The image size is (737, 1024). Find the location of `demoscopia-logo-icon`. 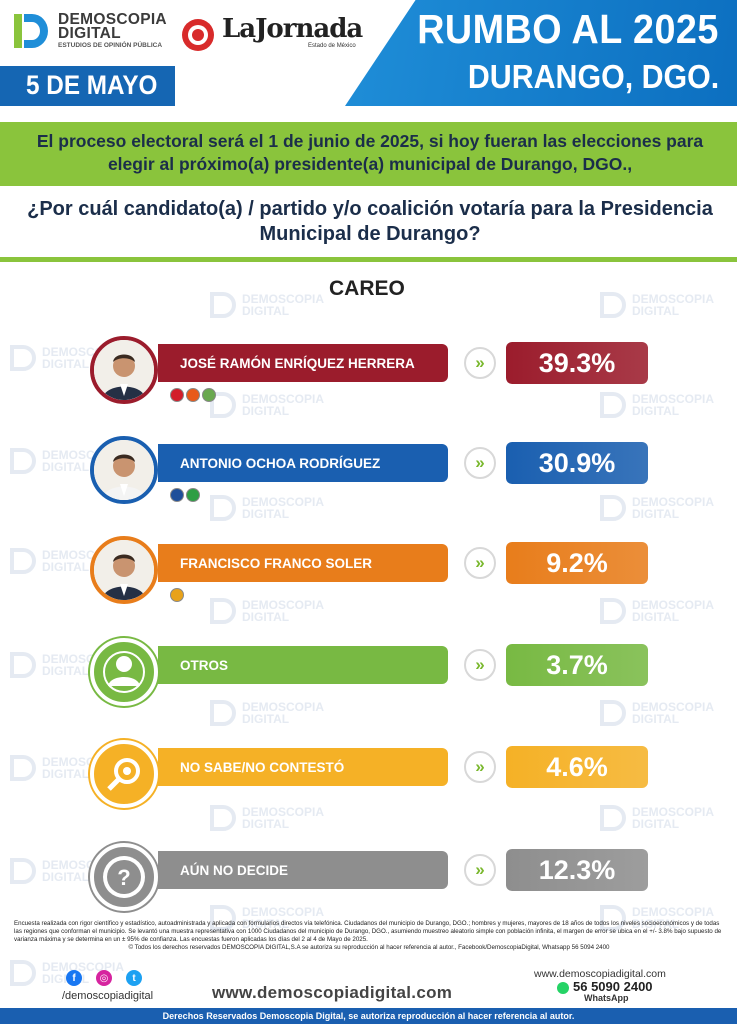

demoscopia-logo-icon is located at coordinates (31, 31).